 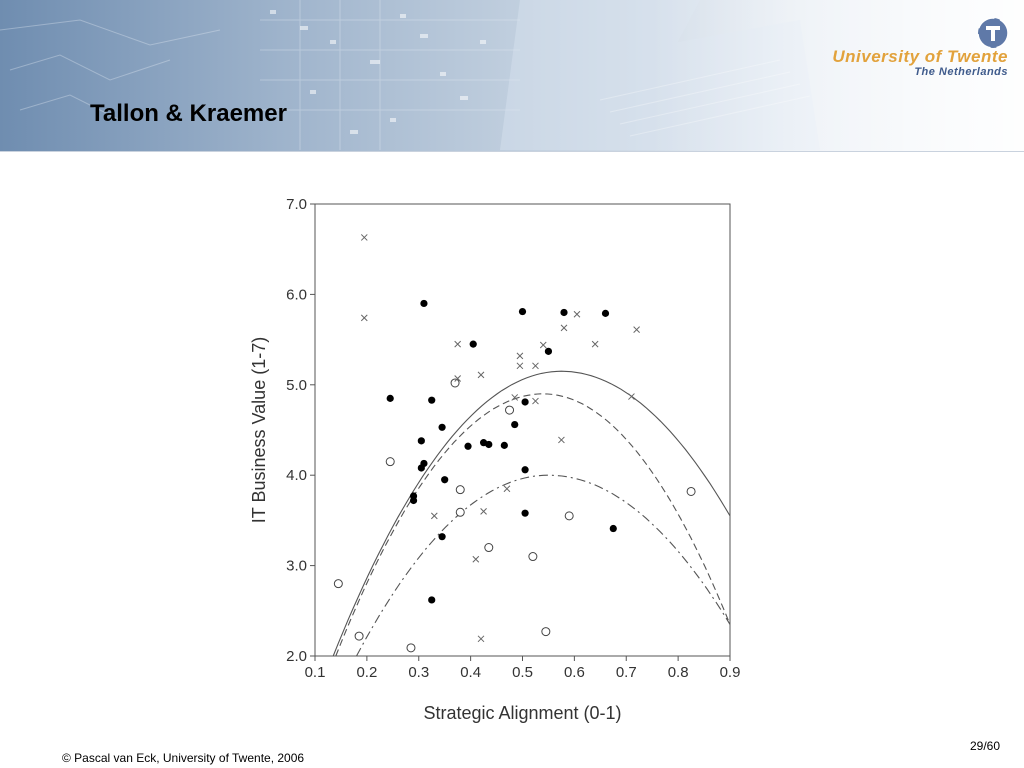 What do you see at coordinates (678, 672) in the screenshot?
I see `x-tick-label: 0.8` at bounding box center [678, 672].